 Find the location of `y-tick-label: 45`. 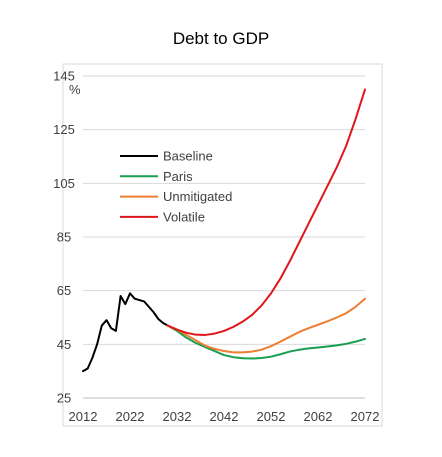

y-tick-label: 45 is located at coordinates (64, 344).